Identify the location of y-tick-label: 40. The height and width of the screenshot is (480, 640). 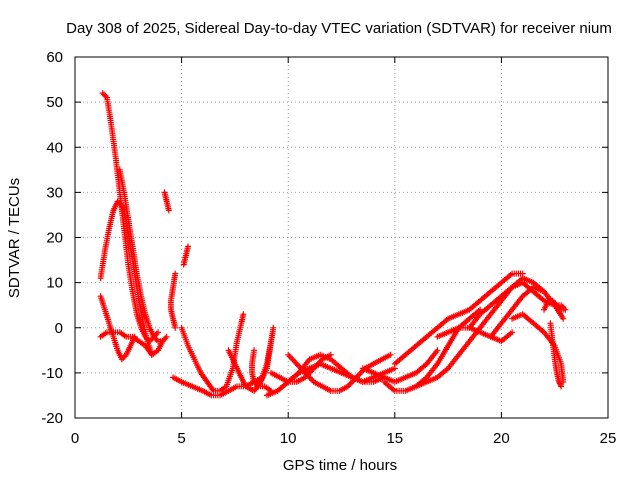
(54, 147).